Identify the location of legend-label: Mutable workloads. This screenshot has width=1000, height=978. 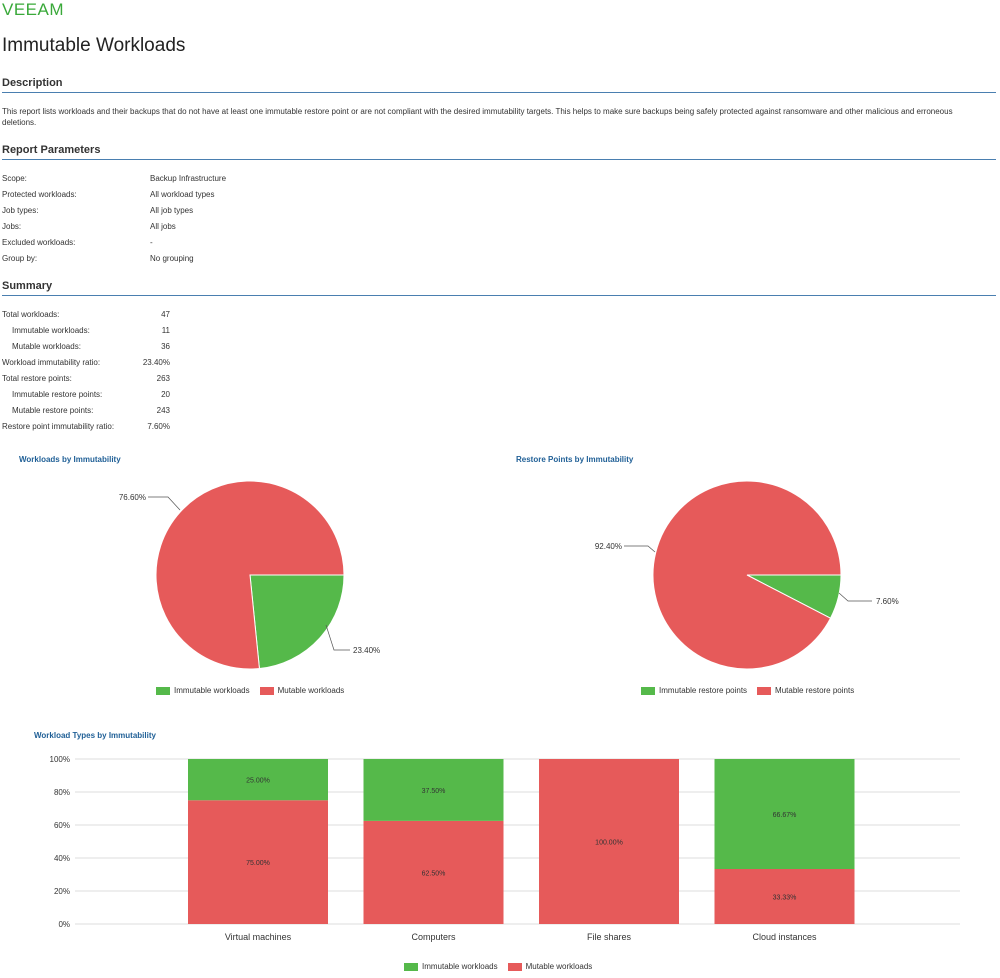
(559, 966).